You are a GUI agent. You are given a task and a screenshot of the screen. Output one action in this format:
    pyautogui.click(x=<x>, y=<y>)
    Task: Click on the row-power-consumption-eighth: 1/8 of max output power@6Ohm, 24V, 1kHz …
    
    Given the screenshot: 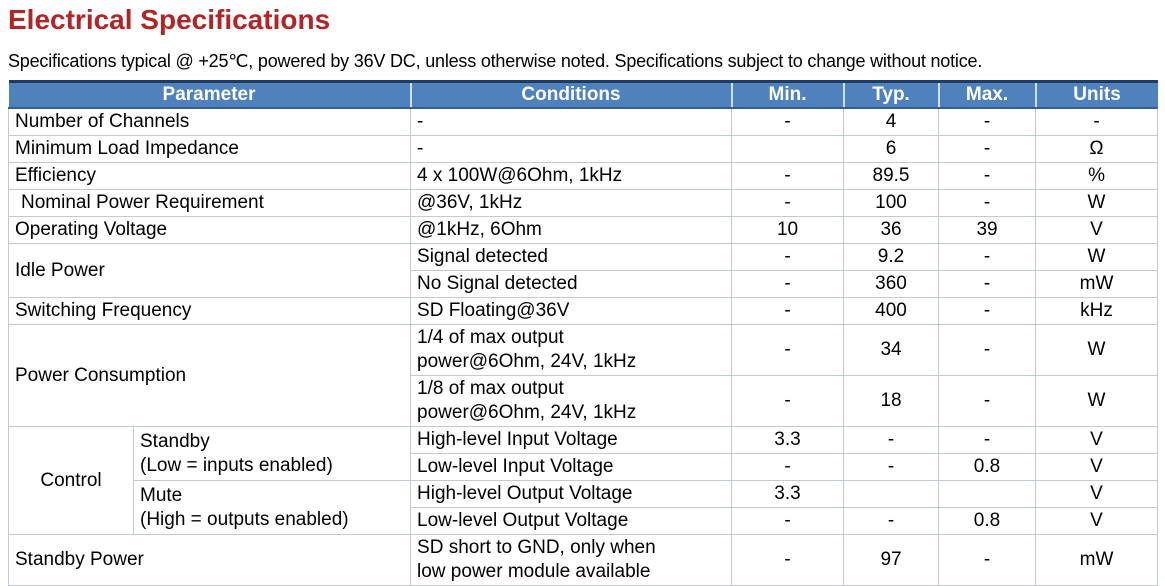 What is the action you would take?
    pyautogui.click(x=584, y=401)
    